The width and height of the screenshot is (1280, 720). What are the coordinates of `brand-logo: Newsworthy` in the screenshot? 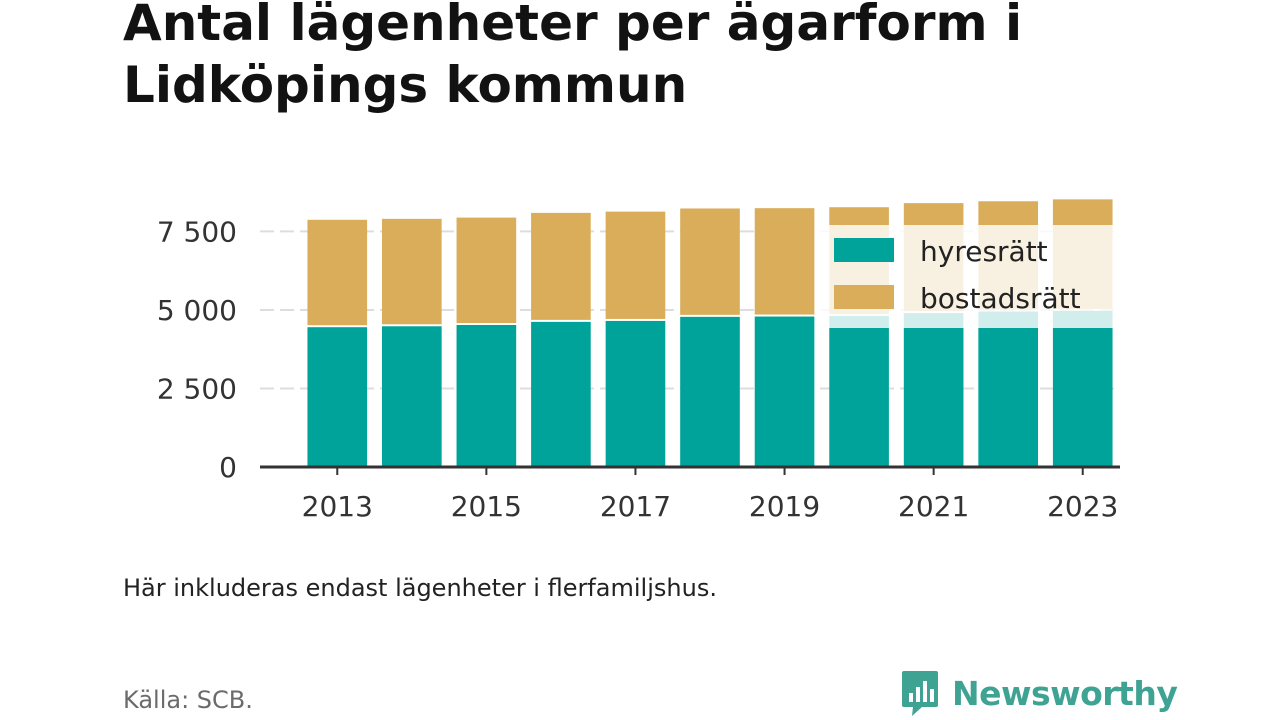 It's located at (1039, 693).